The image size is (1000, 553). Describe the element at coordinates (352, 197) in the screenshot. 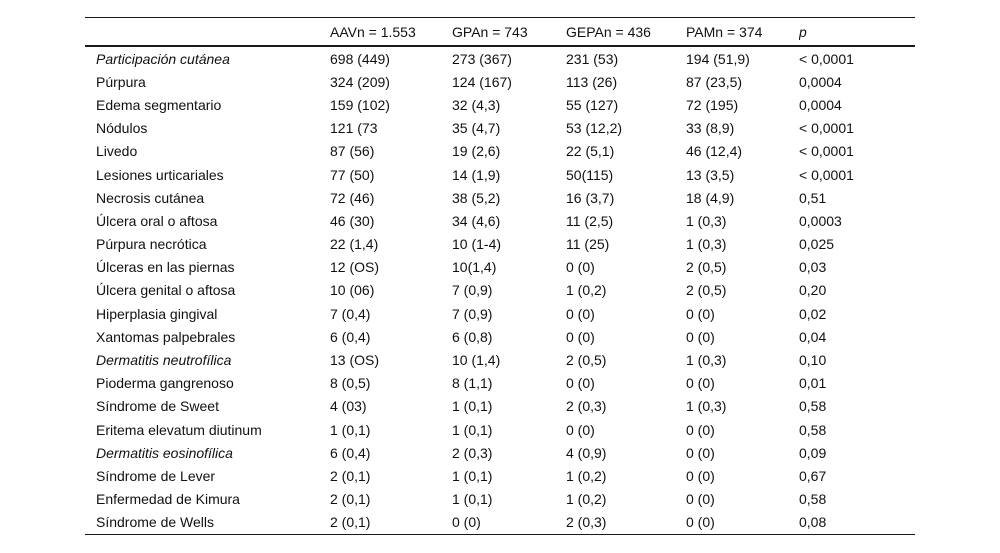

I see `value-cell-aav: 72 (46)` at that location.